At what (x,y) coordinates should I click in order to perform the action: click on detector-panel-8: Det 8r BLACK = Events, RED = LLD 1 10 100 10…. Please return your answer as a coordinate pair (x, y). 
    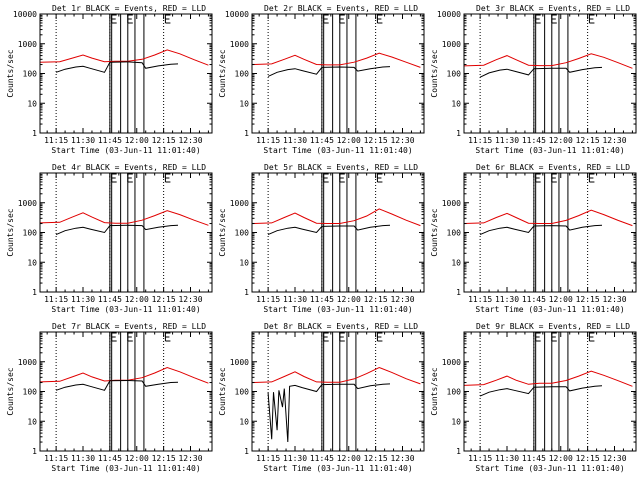
    Looking at the image, I should click on (321, 397).